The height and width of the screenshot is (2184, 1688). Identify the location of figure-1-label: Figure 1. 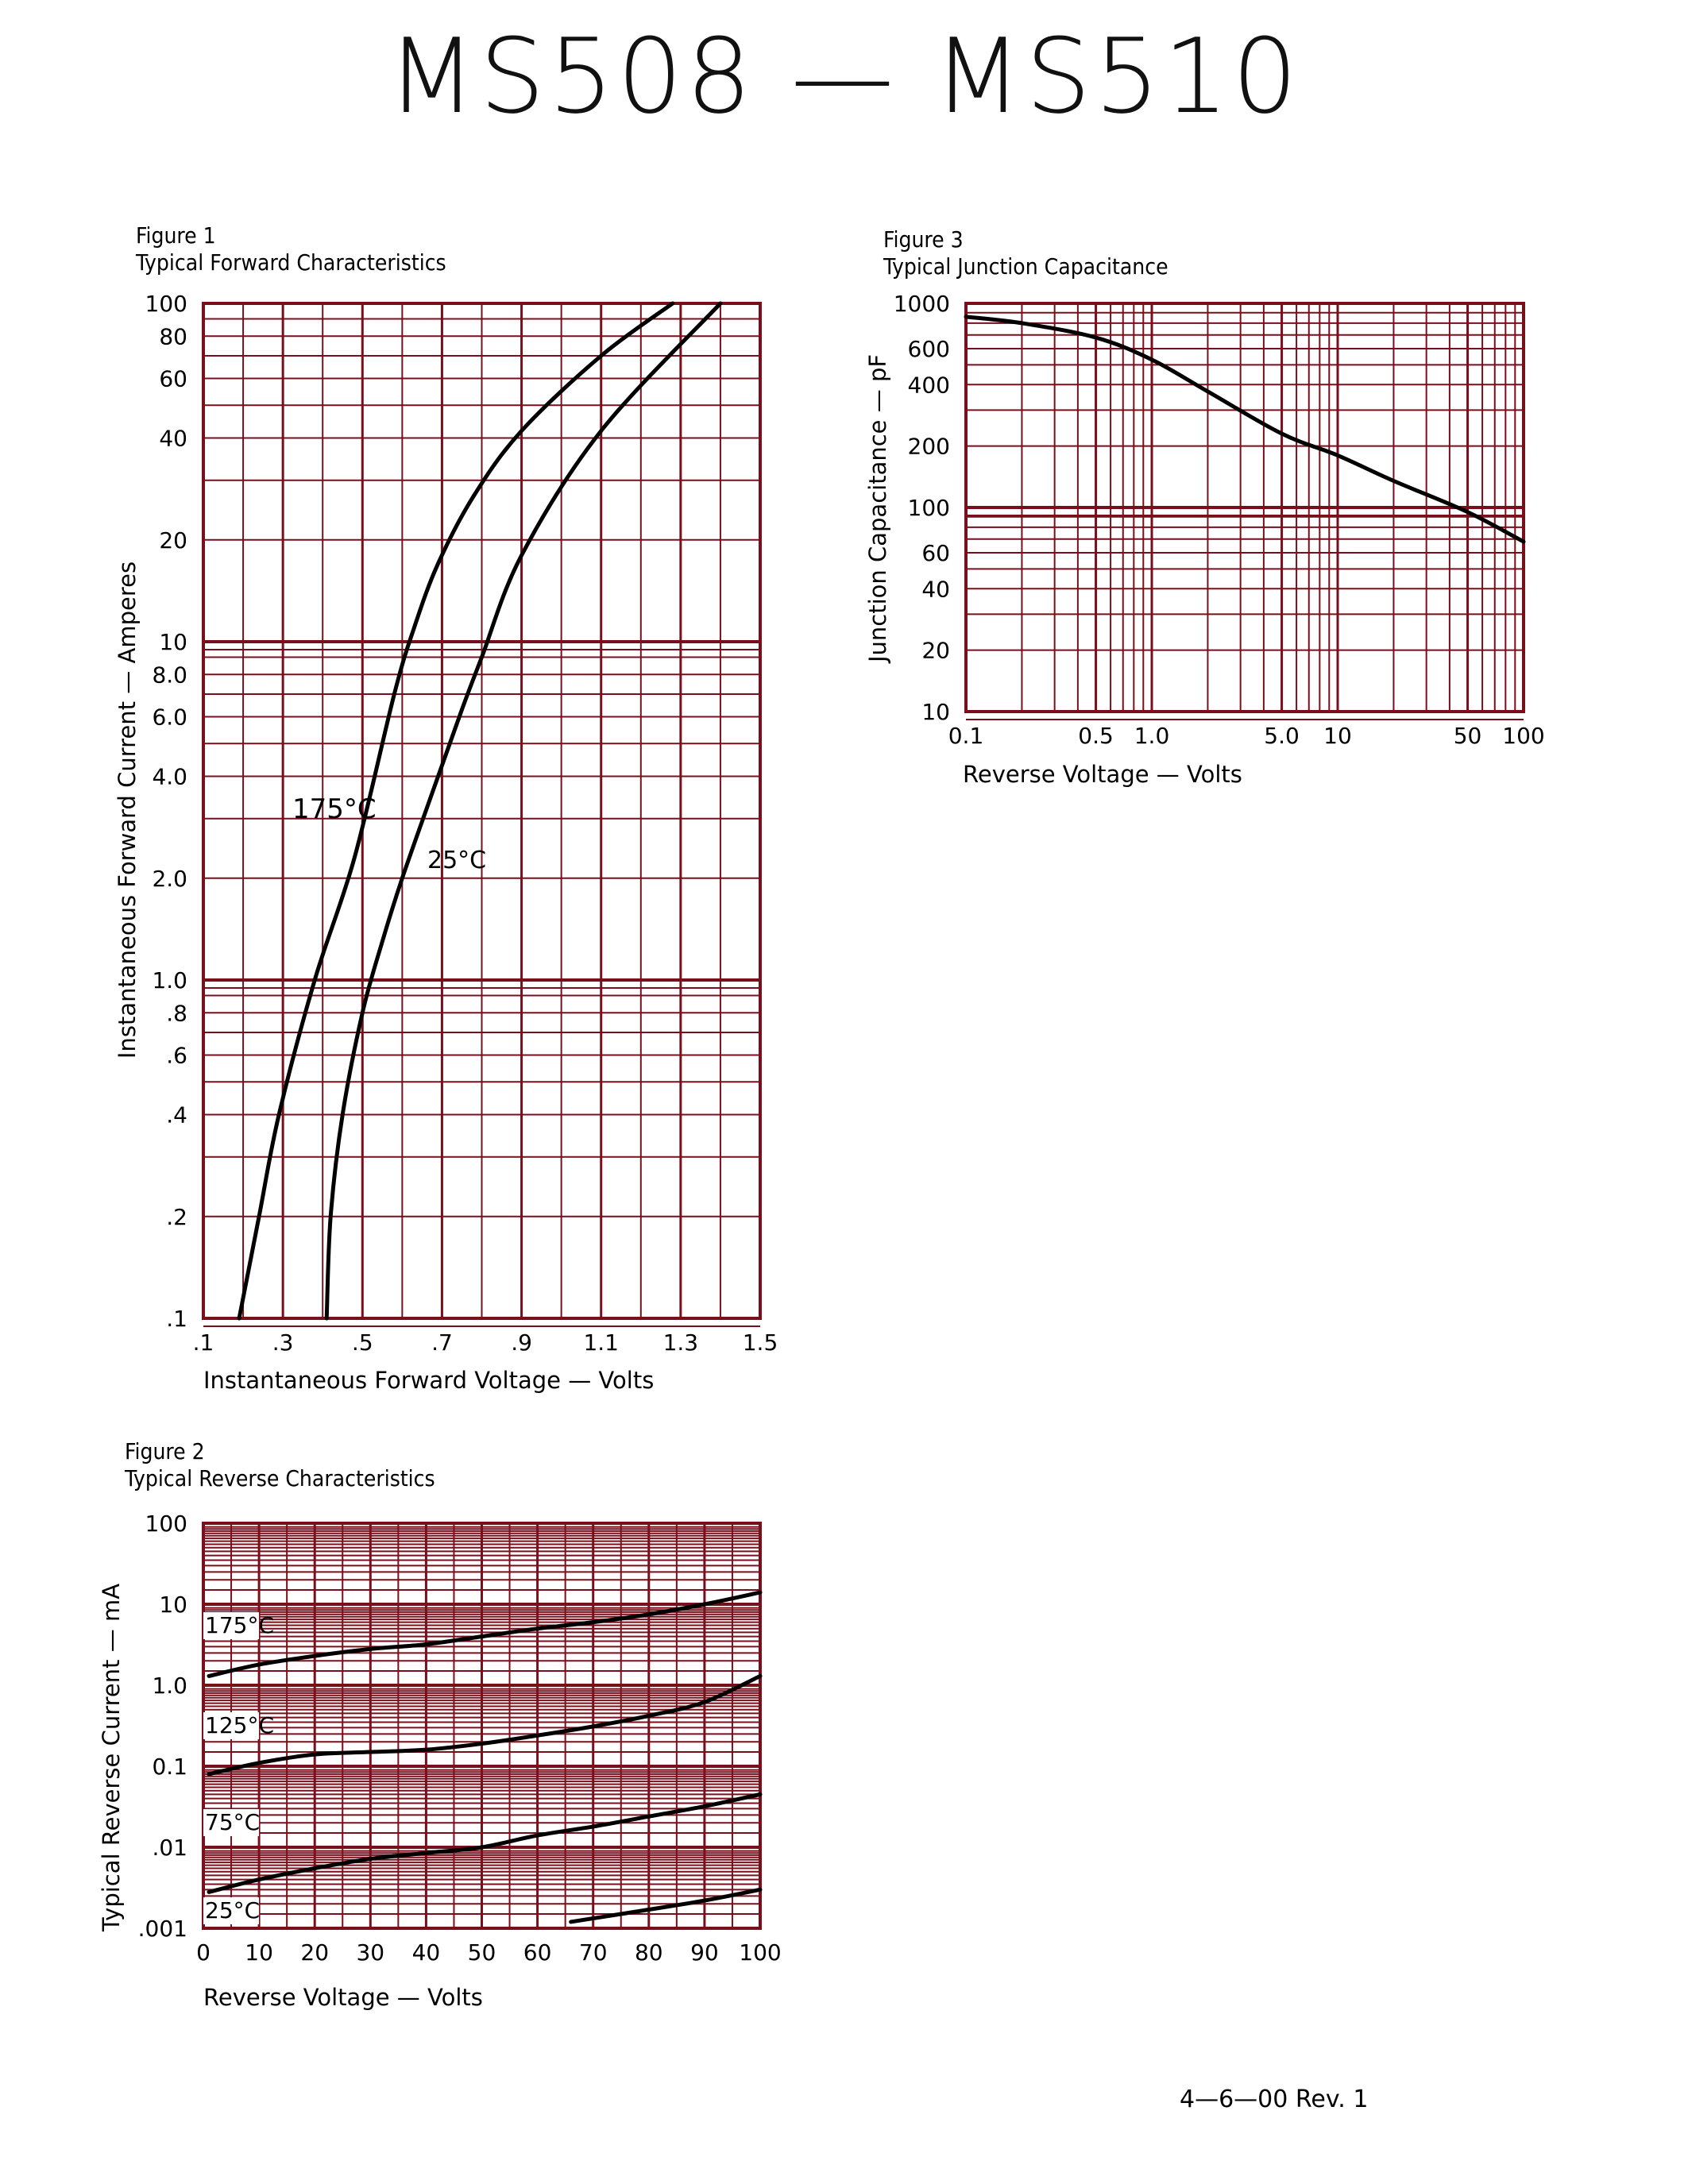
(176, 235).